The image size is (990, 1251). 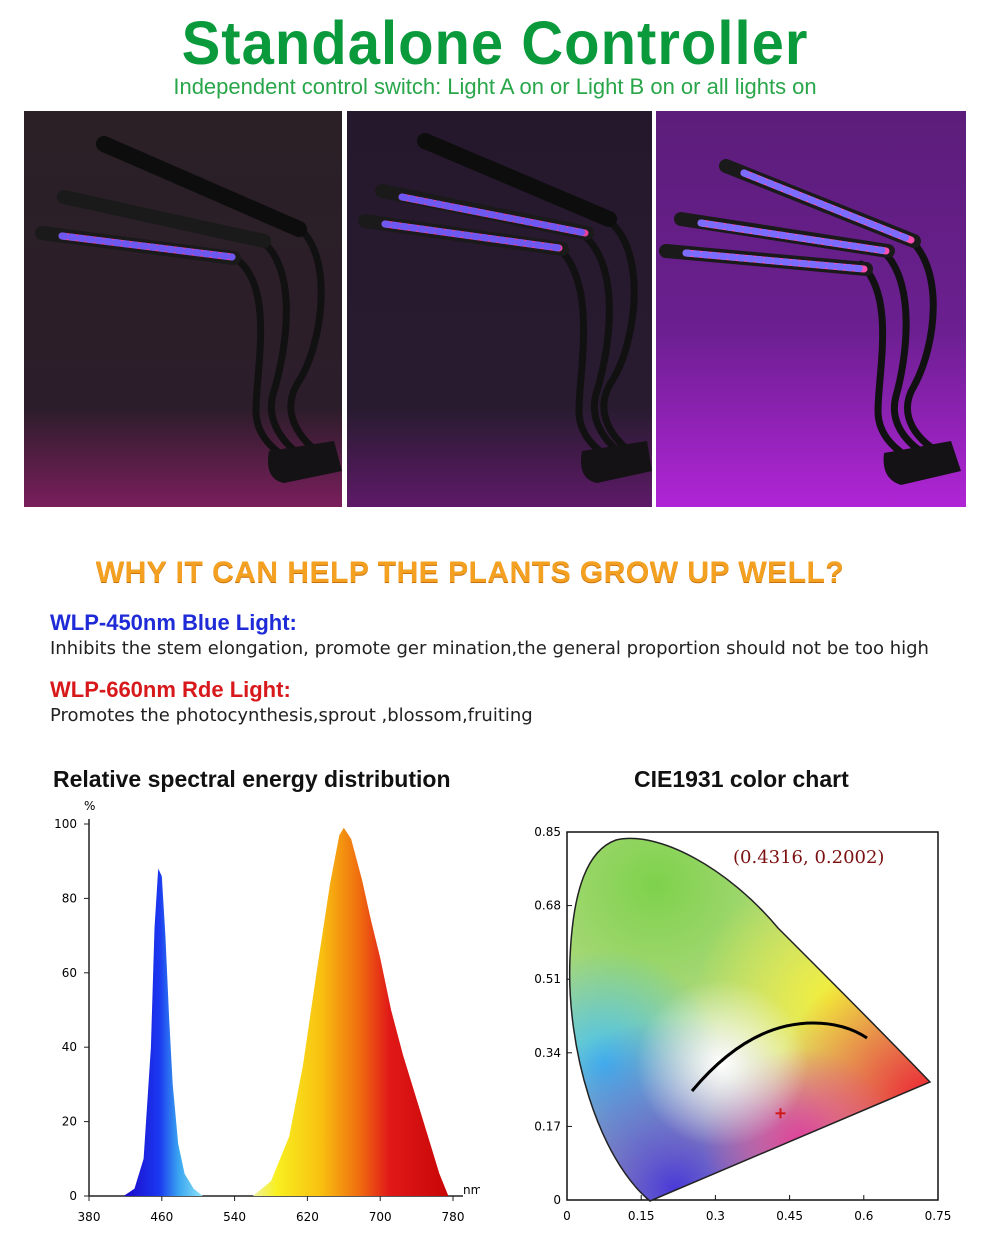 What do you see at coordinates (307, 1217) in the screenshot?
I see `spectral-x-tick-label: 620` at bounding box center [307, 1217].